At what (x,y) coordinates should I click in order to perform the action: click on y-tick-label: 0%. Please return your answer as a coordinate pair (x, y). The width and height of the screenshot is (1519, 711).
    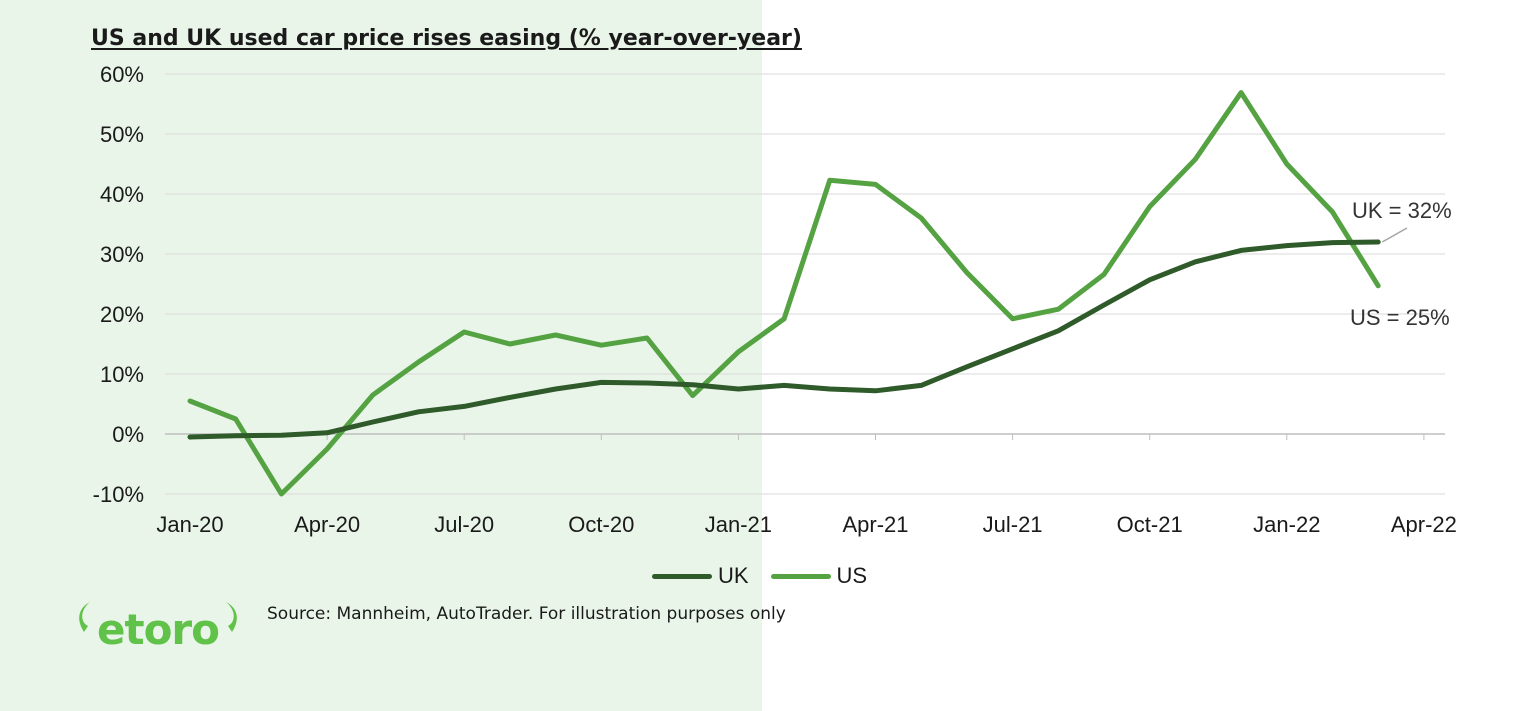
    Looking at the image, I should click on (128, 434).